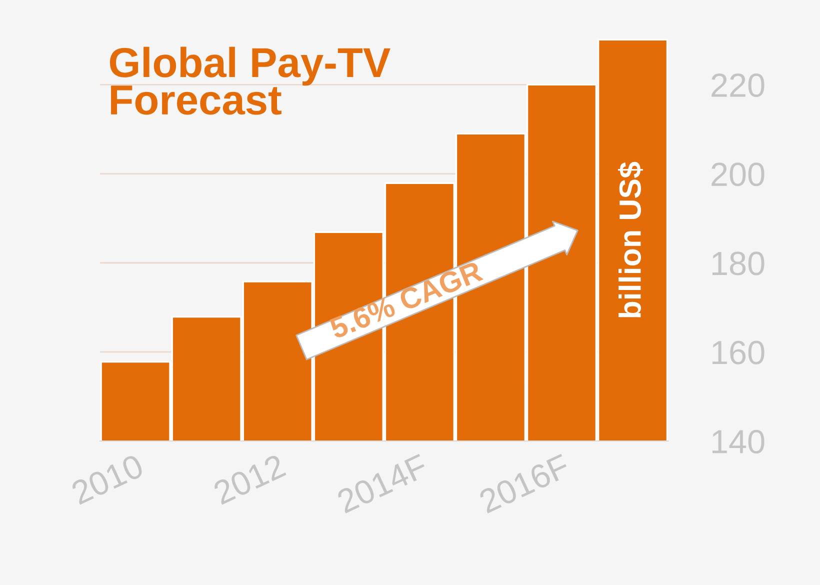 This screenshot has height=585, width=820. Describe the element at coordinates (630, 240) in the screenshot. I see `y-axis-title: billion US$` at that location.